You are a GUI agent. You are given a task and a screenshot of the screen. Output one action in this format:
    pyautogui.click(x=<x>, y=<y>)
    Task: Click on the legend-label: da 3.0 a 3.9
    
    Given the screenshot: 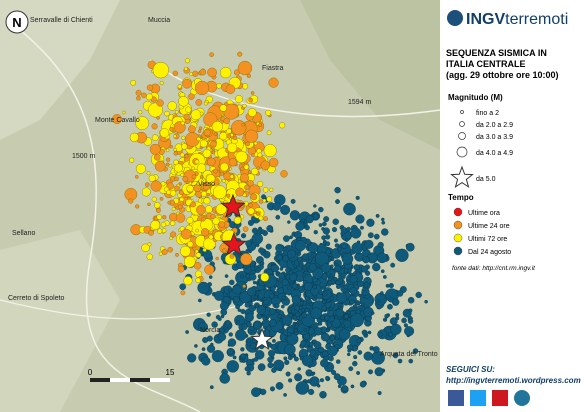 What is the action you would take?
    pyautogui.click(x=494, y=137)
    